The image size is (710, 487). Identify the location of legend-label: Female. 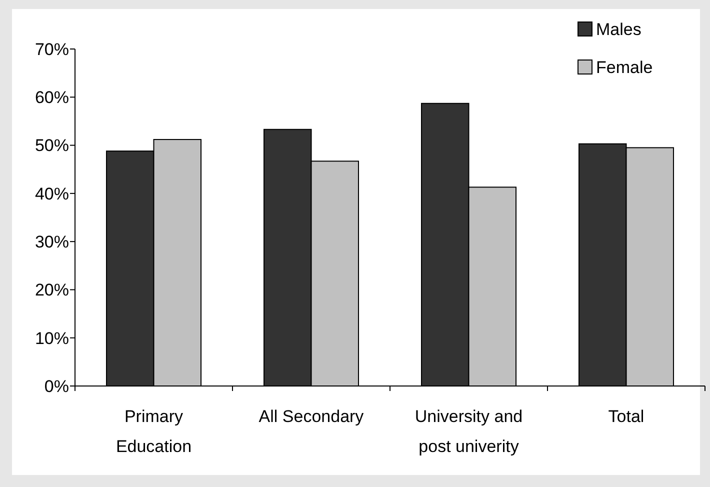
(624, 67).